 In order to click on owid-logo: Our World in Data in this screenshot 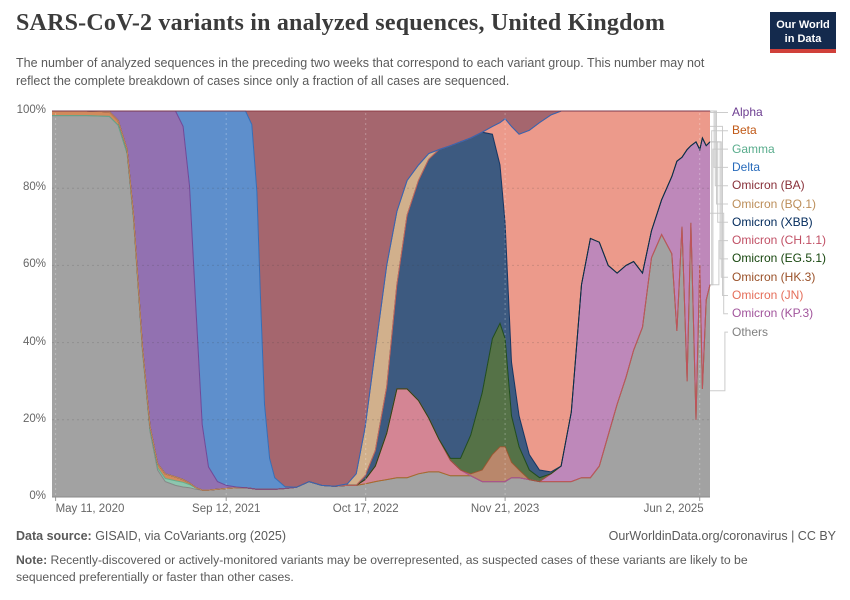, I will do `click(803, 32)`.